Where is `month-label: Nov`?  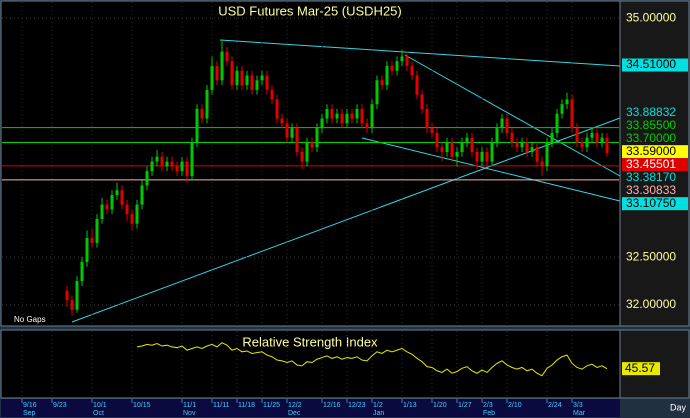
month-label: Nov is located at coordinates (189, 413).